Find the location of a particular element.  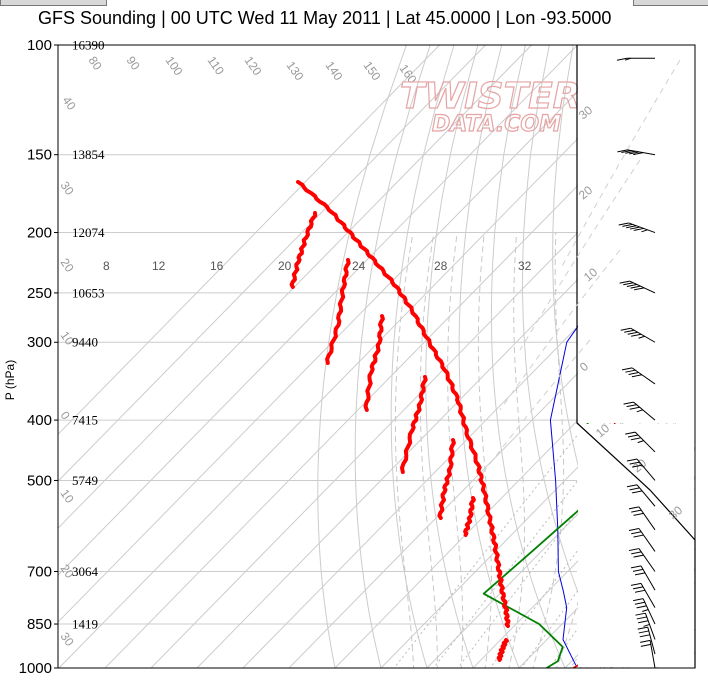

hodo-mask is located at coordinates (636, 545).